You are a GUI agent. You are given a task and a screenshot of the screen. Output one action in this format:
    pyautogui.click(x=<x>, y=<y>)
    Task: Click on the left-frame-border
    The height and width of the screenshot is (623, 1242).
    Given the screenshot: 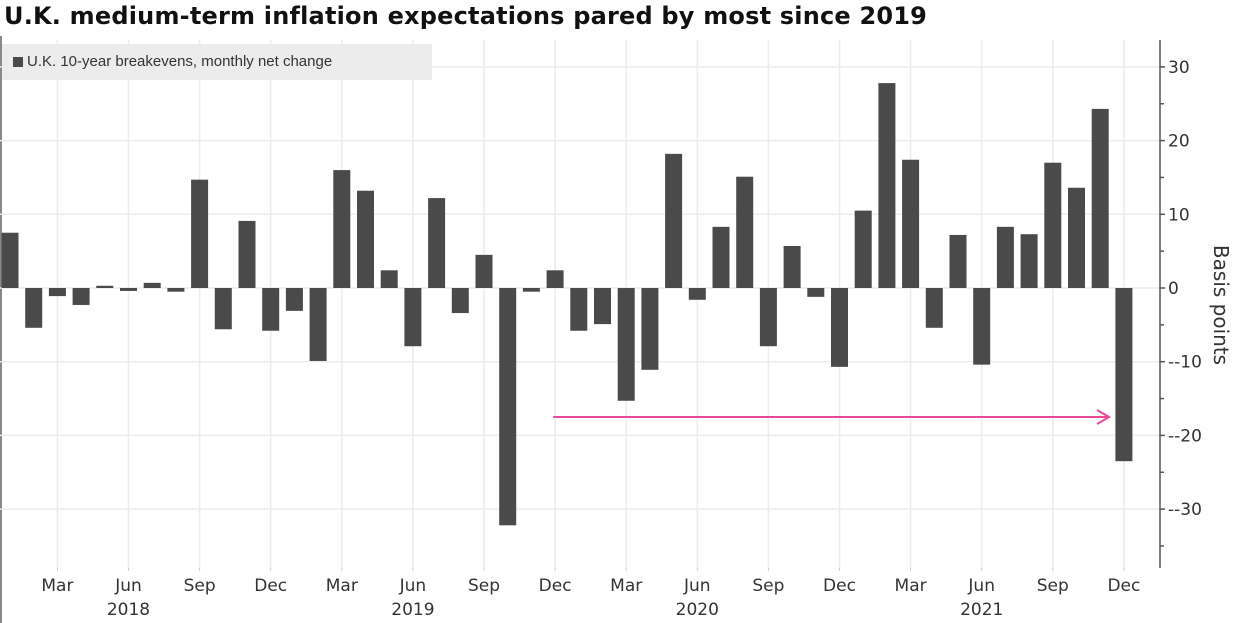 What is the action you would take?
    pyautogui.click(x=1, y=329)
    